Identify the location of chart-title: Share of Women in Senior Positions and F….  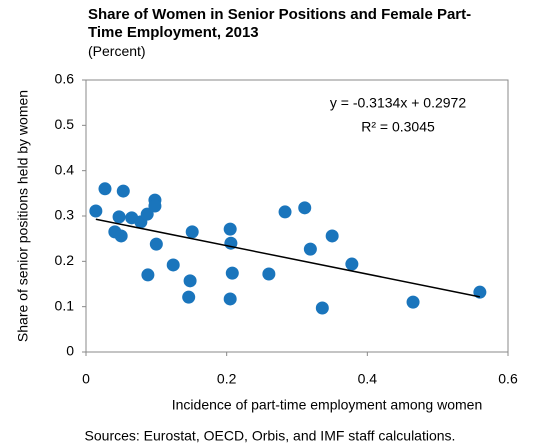
(280, 23).